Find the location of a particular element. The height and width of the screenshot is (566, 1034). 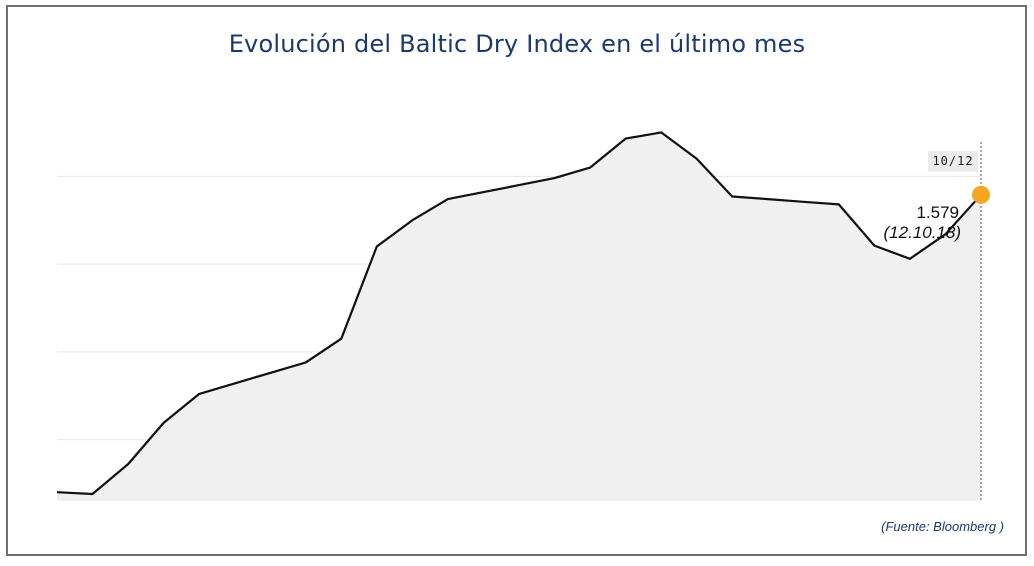

highlight-point is located at coordinates (981, 194).